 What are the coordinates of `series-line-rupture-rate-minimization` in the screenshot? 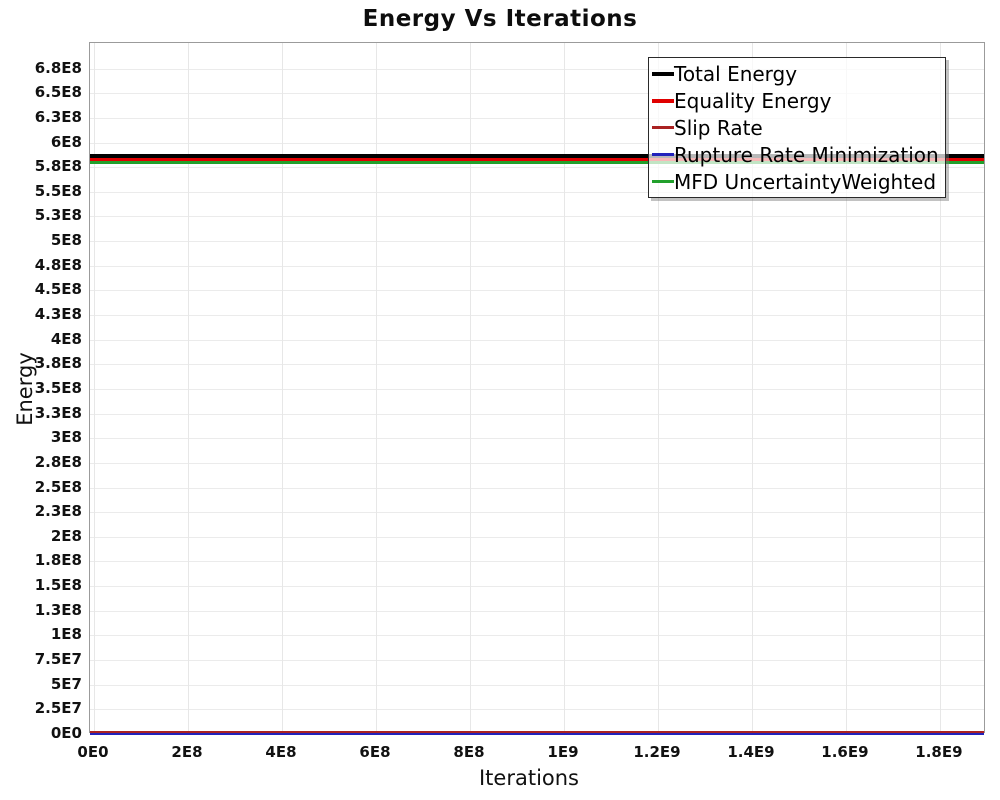 It's located at (537, 734).